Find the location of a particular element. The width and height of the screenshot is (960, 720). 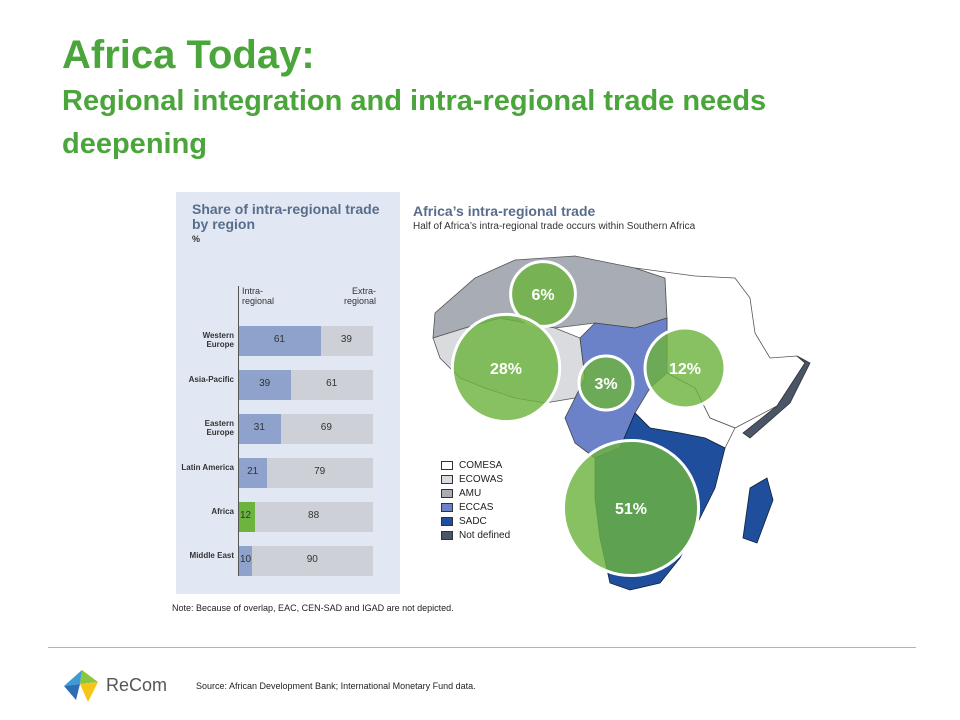

legend-label: COMESA is located at coordinates (481, 465).